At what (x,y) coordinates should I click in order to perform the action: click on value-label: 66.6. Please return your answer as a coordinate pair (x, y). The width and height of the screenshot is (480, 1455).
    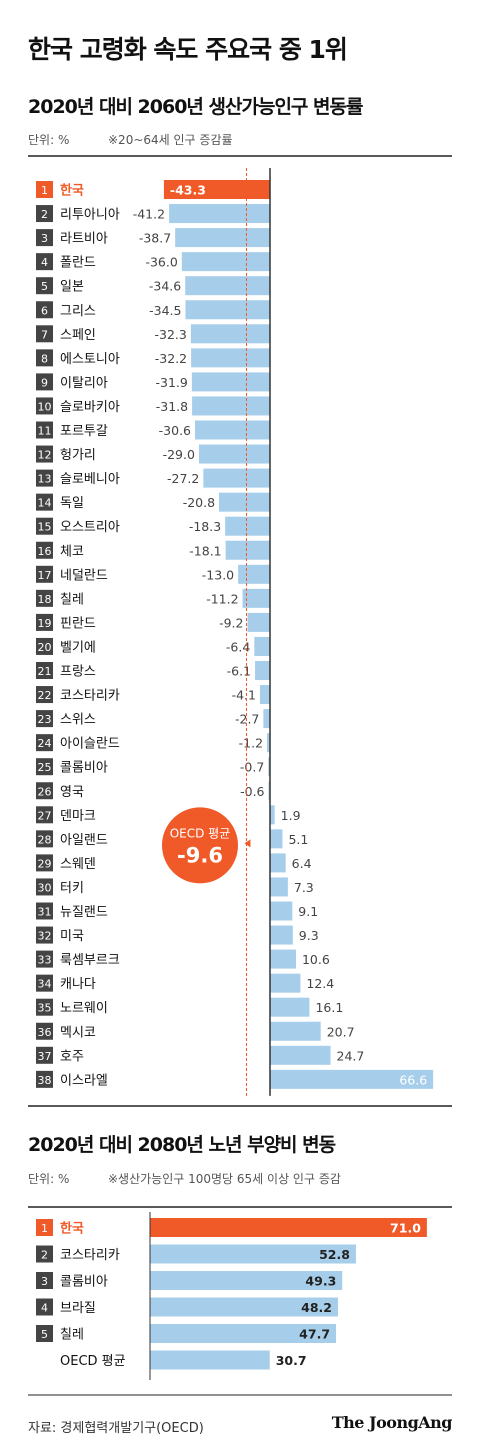
    Looking at the image, I should click on (413, 1079).